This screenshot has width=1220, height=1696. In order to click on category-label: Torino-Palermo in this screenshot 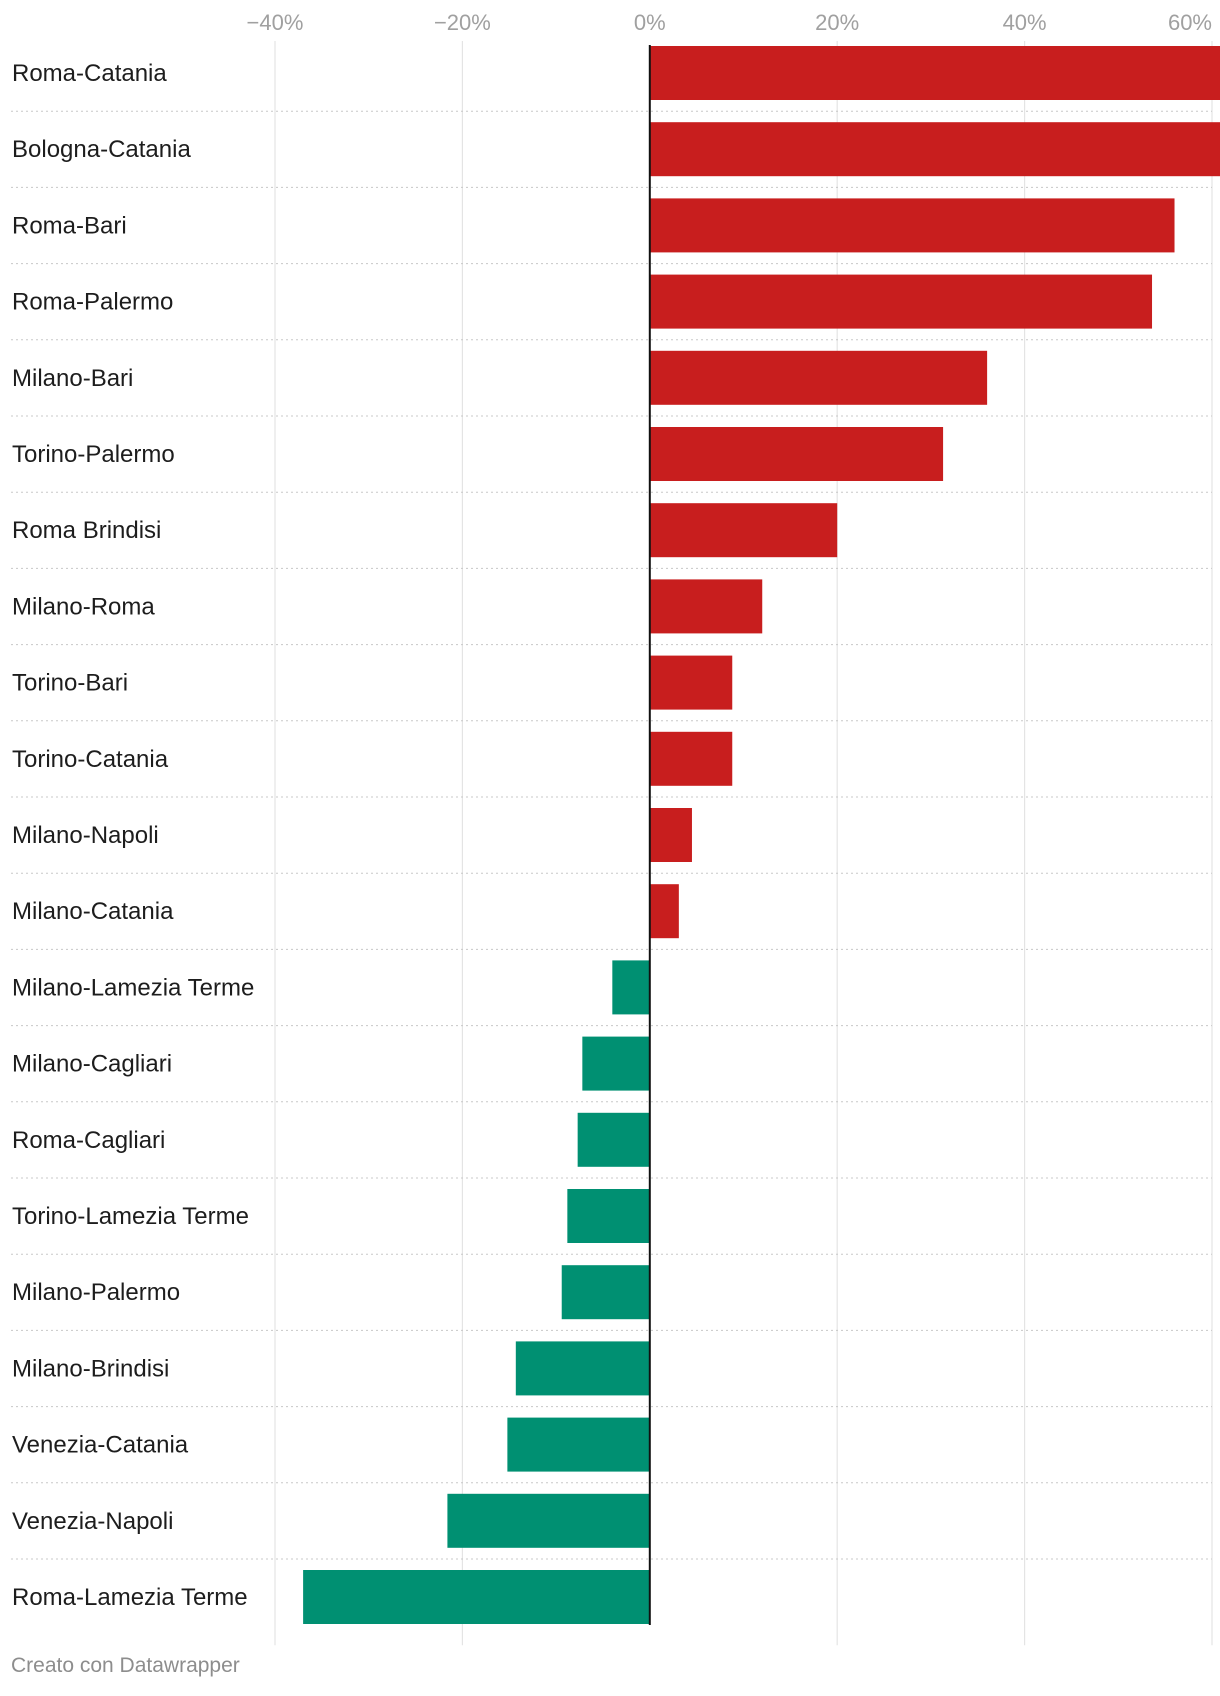, I will do `click(93, 454)`.